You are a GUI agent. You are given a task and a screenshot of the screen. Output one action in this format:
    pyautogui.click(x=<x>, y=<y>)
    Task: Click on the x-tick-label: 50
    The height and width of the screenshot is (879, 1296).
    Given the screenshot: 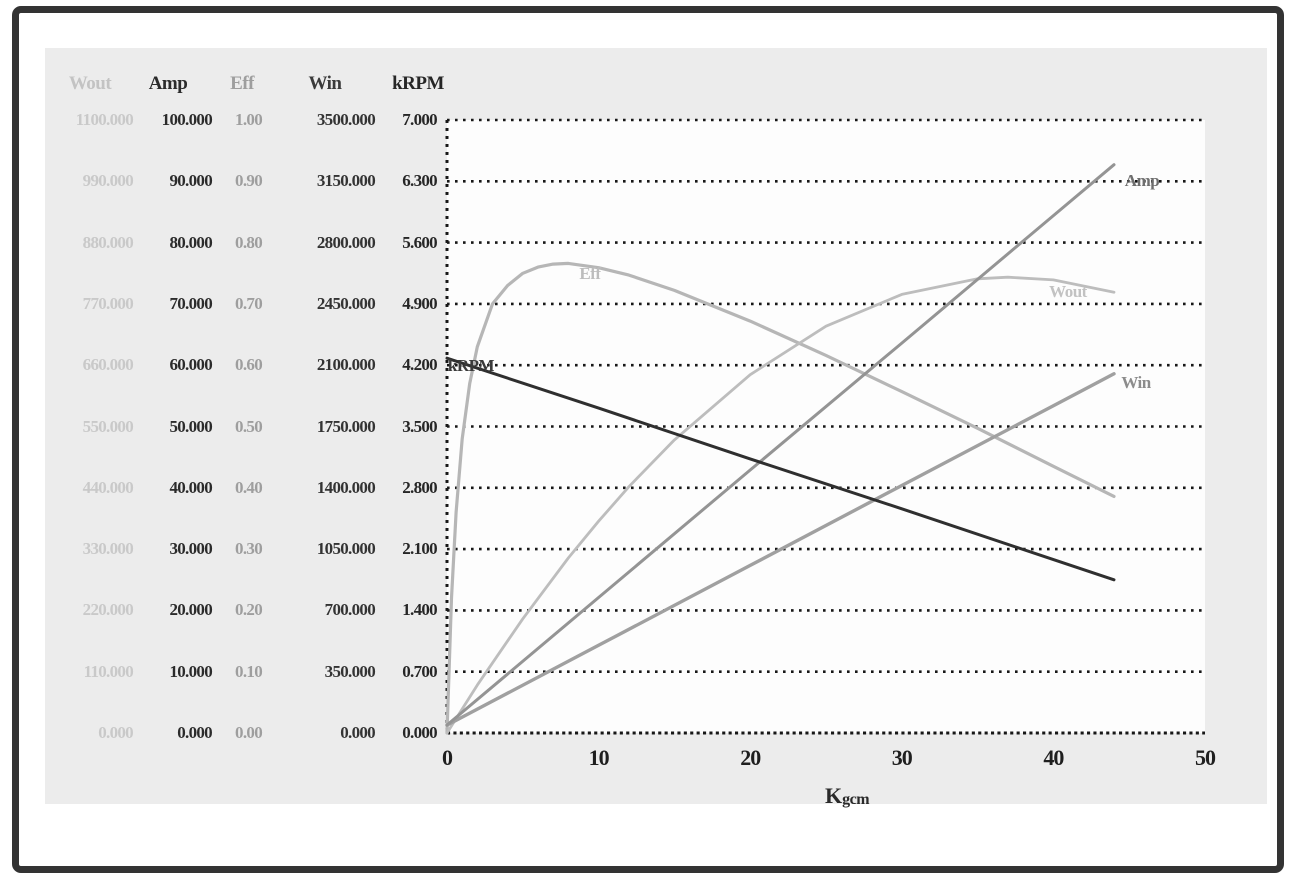 What is the action you would take?
    pyautogui.click(x=1205, y=757)
    